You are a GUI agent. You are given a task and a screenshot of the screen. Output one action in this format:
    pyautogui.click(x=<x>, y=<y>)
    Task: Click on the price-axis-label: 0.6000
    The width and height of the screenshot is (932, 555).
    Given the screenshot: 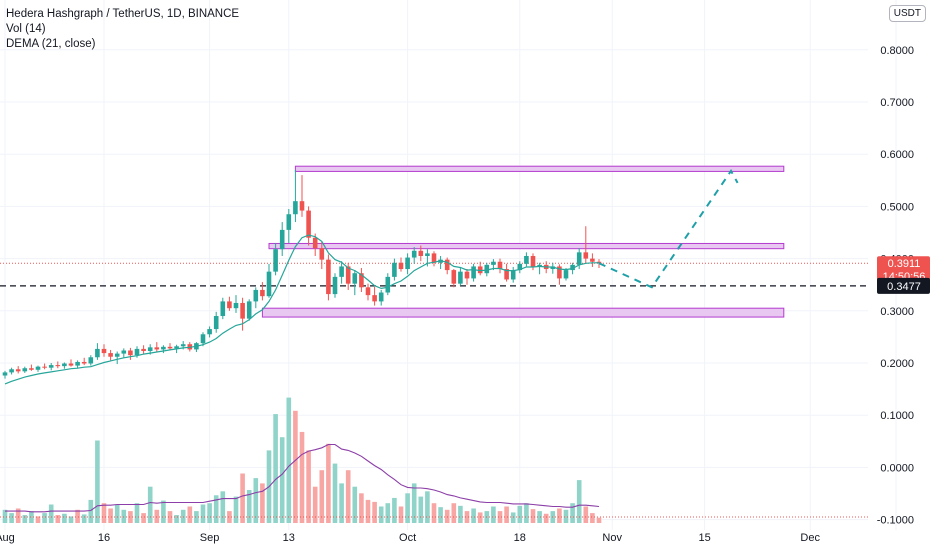 What is the action you would take?
    pyautogui.click(x=897, y=155)
    